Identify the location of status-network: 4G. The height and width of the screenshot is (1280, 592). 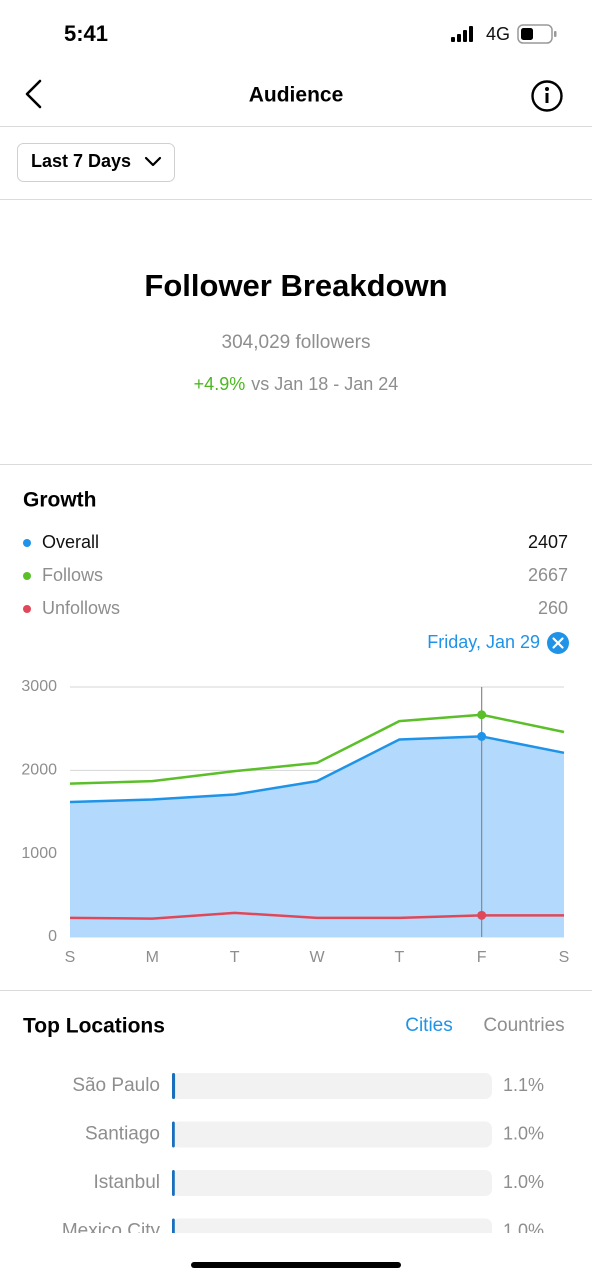
(498, 34).